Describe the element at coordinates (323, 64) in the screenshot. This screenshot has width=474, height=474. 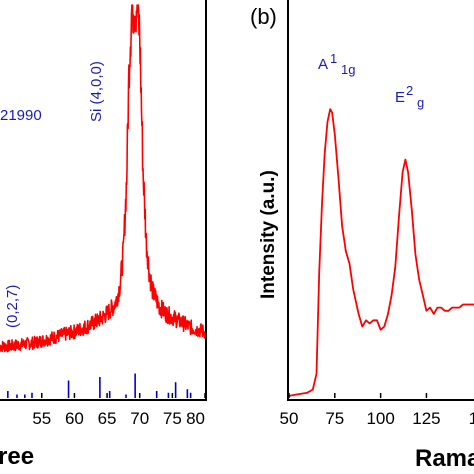
I see `a1g-main: A` at that location.